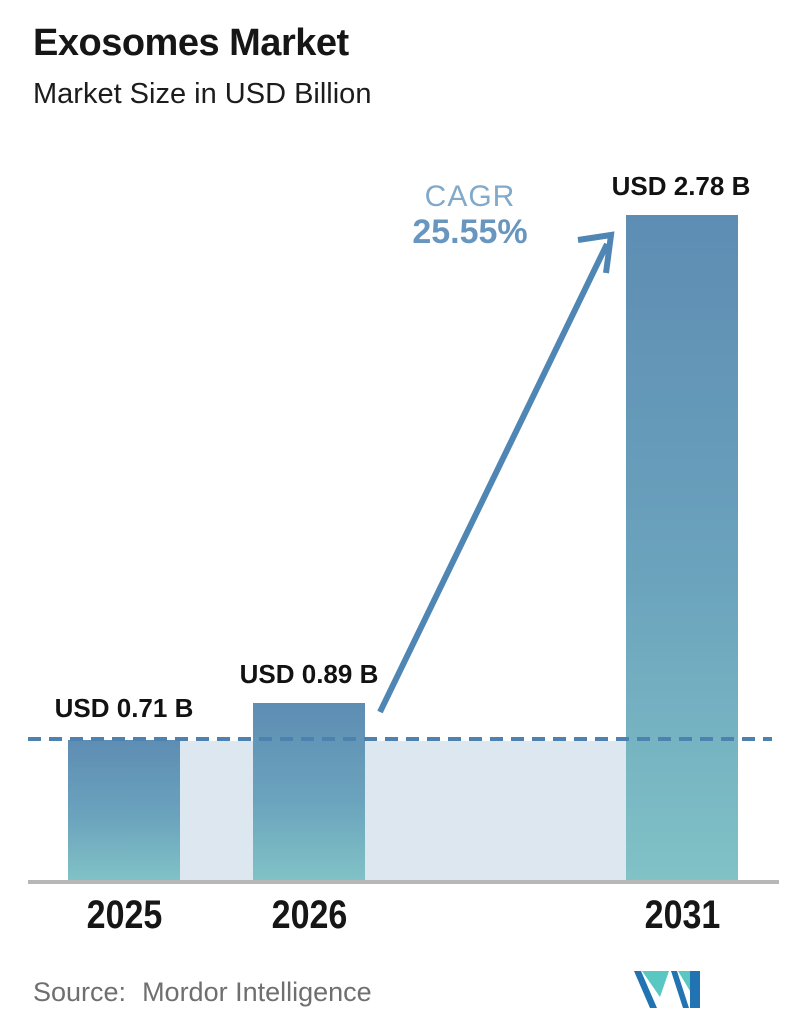 The width and height of the screenshot is (796, 1034). I want to click on cagr-annotation: CAGR 25.55%, so click(470, 215).